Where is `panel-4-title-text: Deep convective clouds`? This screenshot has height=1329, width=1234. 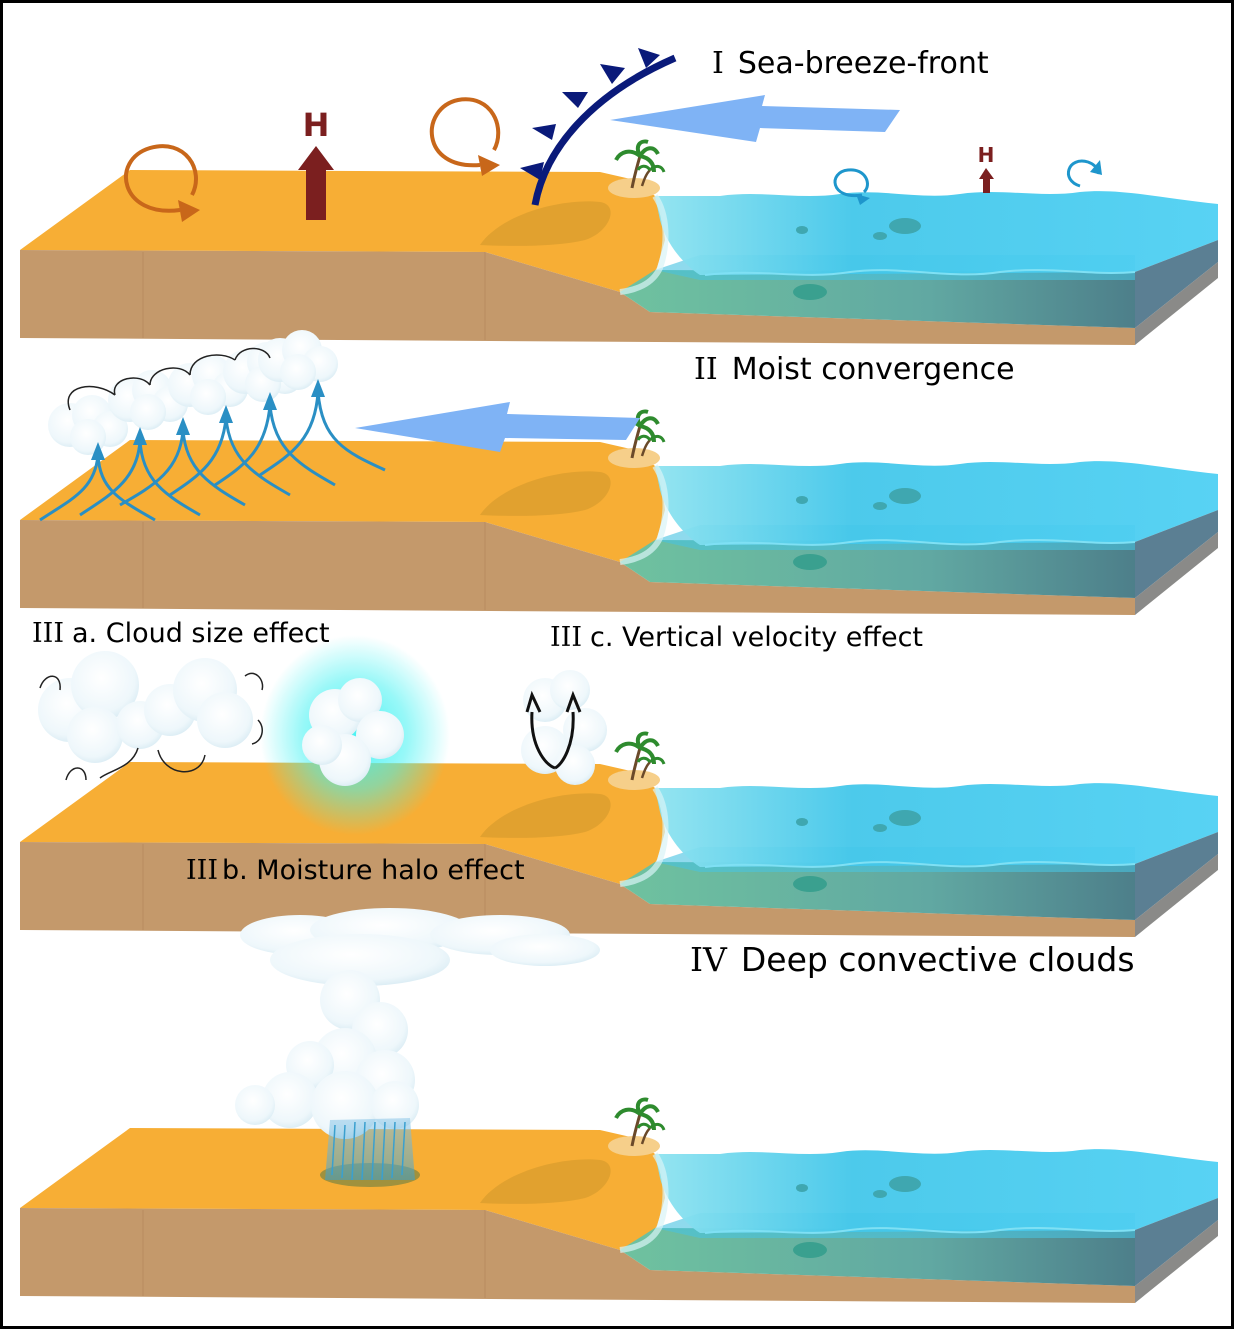
panel-4-title-text: Deep convective clouds is located at coordinates (937, 959).